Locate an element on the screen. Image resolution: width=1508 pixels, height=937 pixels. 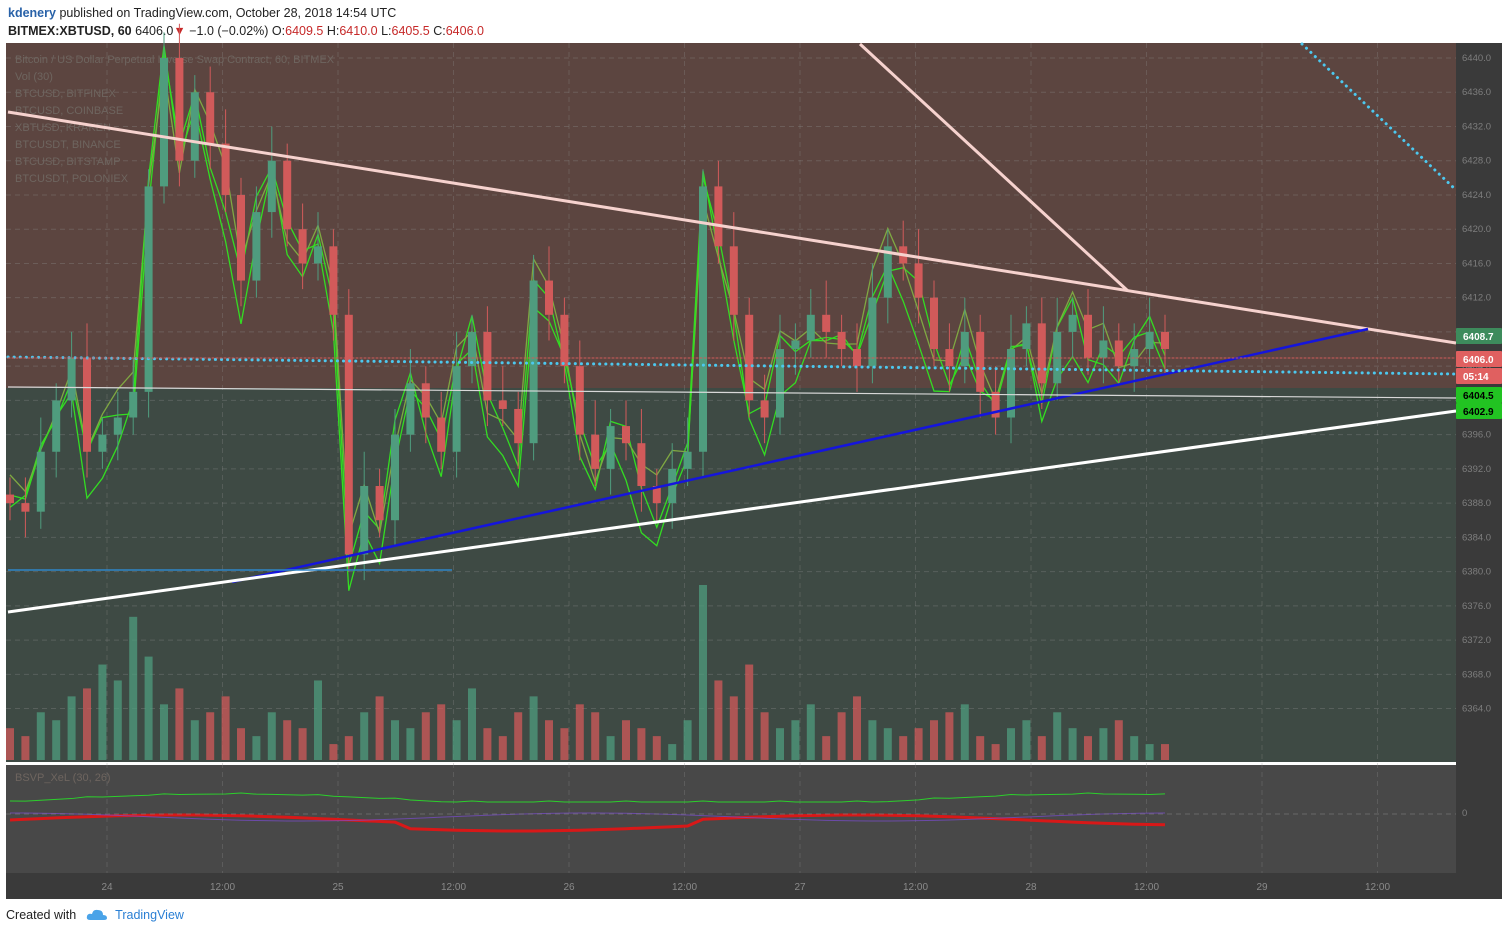
price-badge-label: 6408.7 is located at coordinates (1478, 337).